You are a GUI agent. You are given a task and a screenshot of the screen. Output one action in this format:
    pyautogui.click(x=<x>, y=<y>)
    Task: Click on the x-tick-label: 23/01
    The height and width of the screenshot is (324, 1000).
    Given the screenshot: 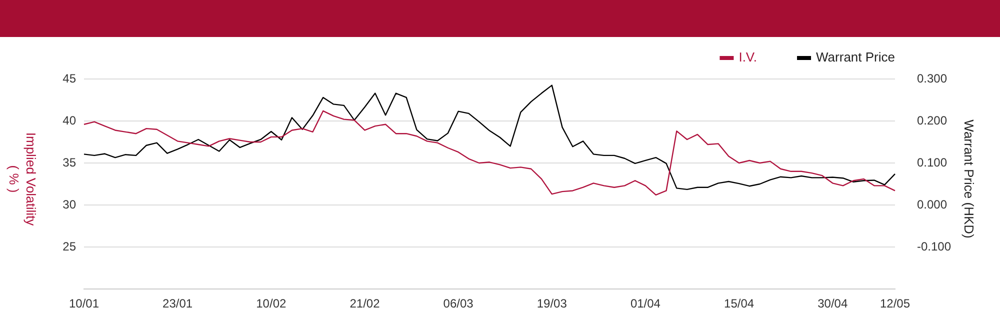 What is the action you would take?
    pyautogui.click(x=177, y=303)
    